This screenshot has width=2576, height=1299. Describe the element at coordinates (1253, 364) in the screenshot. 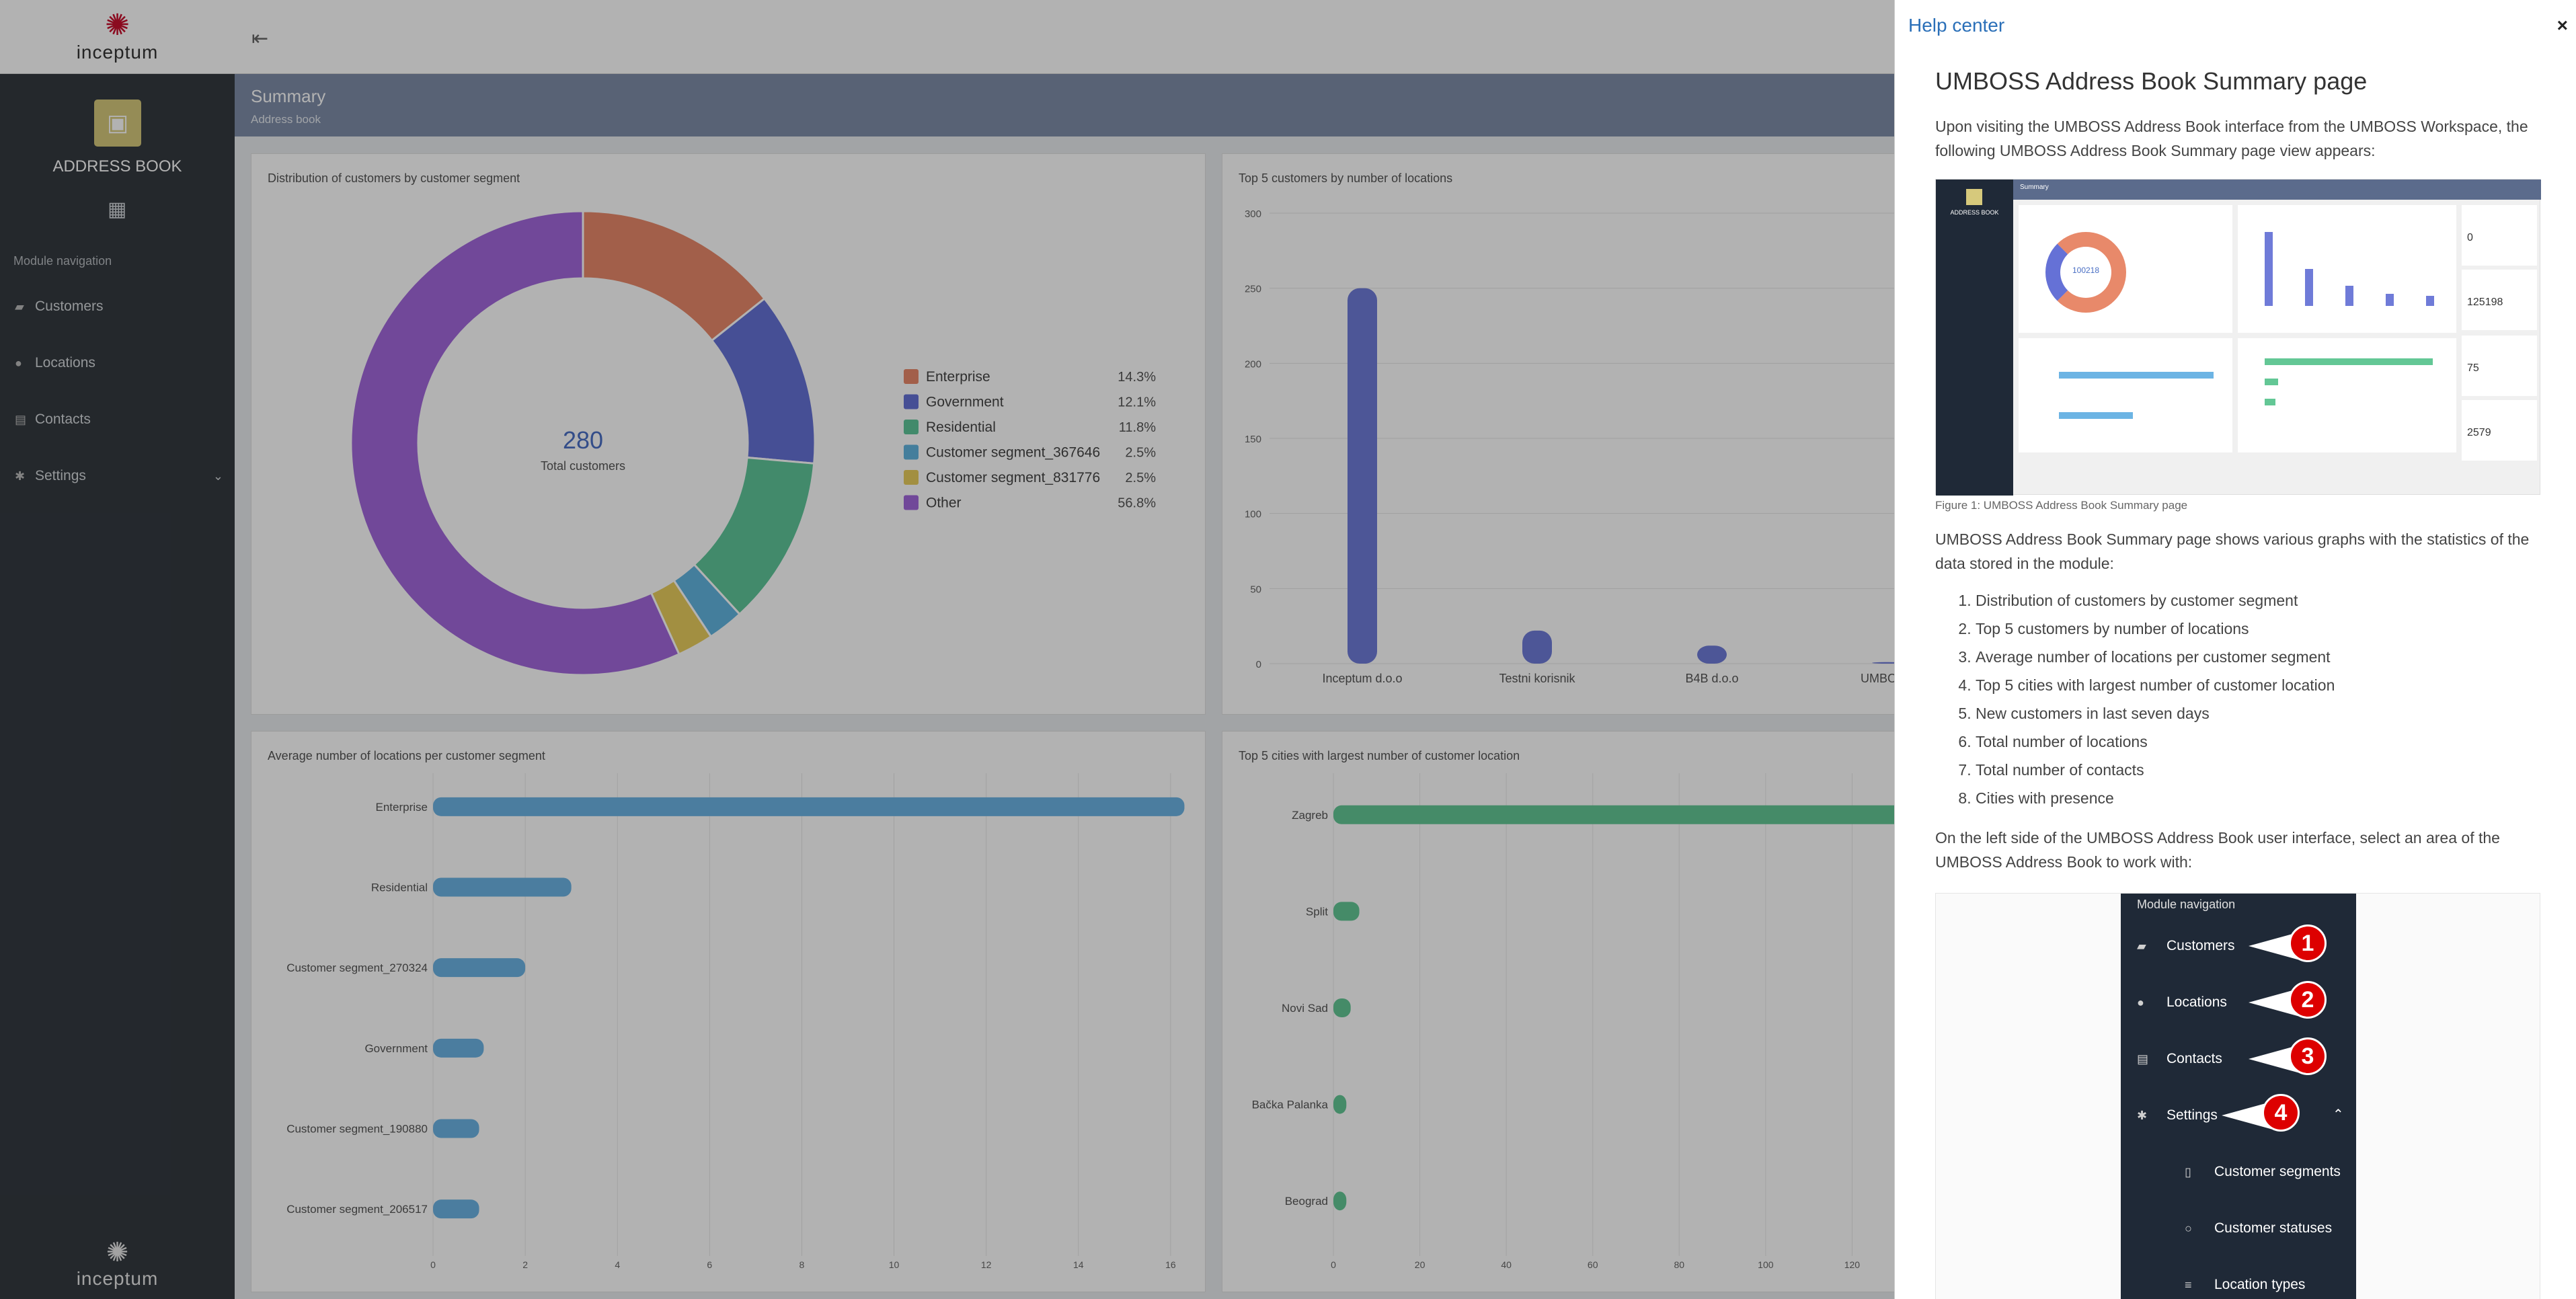

I see `y-tick-label: 200` at that location.